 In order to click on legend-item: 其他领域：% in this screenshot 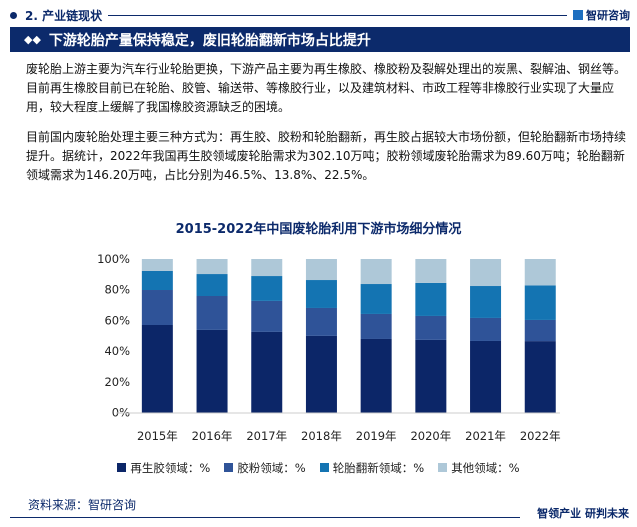, I will do `click(479, 468)`.